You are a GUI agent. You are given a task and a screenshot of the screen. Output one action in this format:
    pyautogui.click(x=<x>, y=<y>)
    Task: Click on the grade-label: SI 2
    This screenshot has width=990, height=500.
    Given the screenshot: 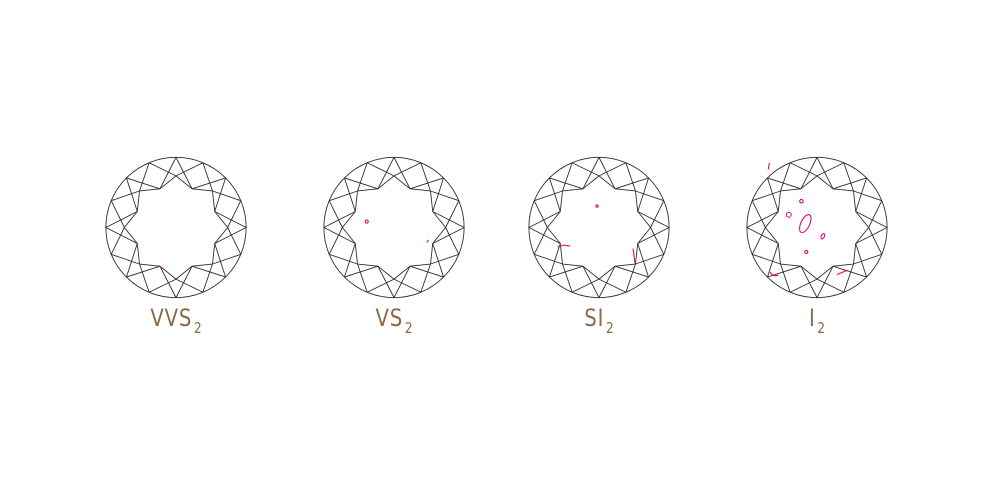 What is the action you would take?
    pyautogui.click(x=598, y=321)
    